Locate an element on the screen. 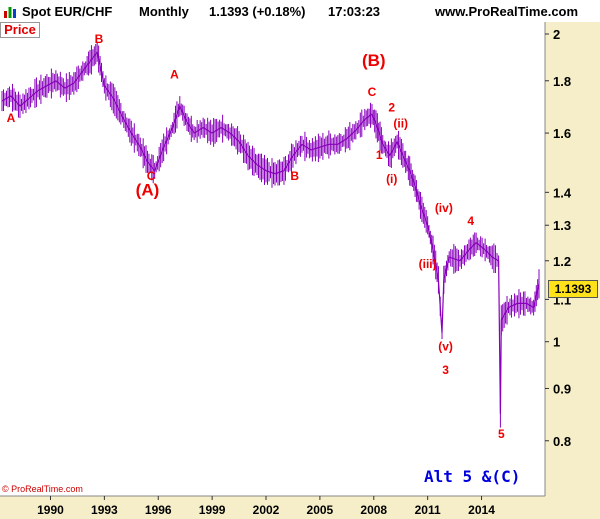 Image resolution: width=600 pixels, height=519 pixels. wave-label: (ii) is located at coordinates (400, 124).